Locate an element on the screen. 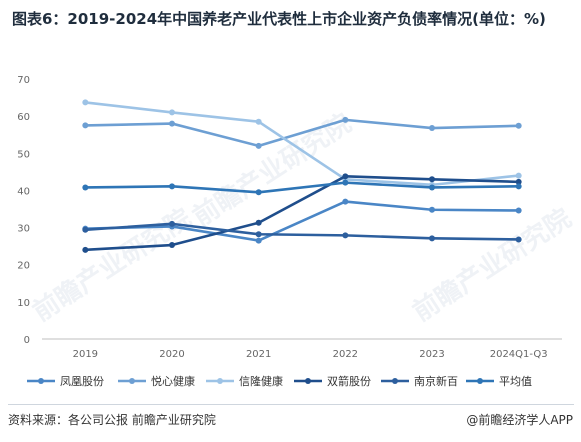 This screenshot has width=581, height=442. legend-label: 平均值 is located at coordinates (515, 381).